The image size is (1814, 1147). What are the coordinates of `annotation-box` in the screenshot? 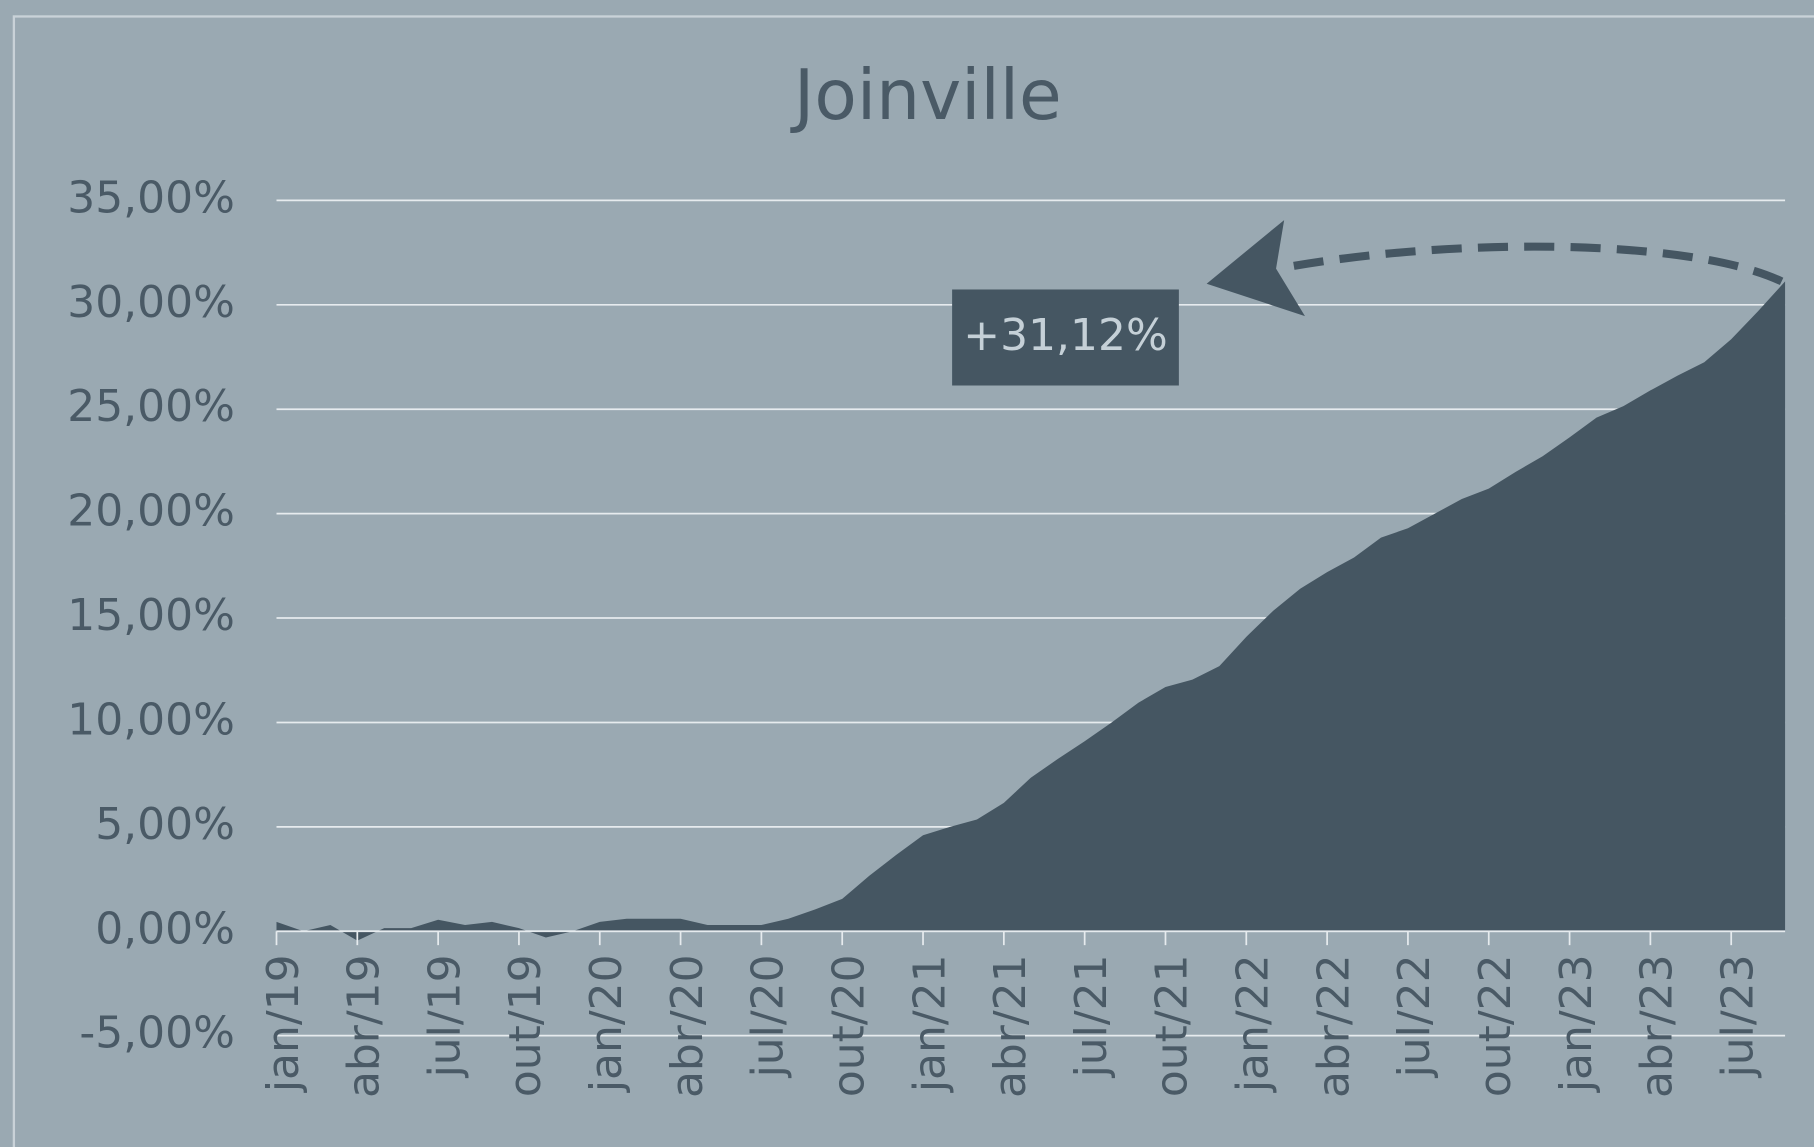 It's located at (1065, 337).